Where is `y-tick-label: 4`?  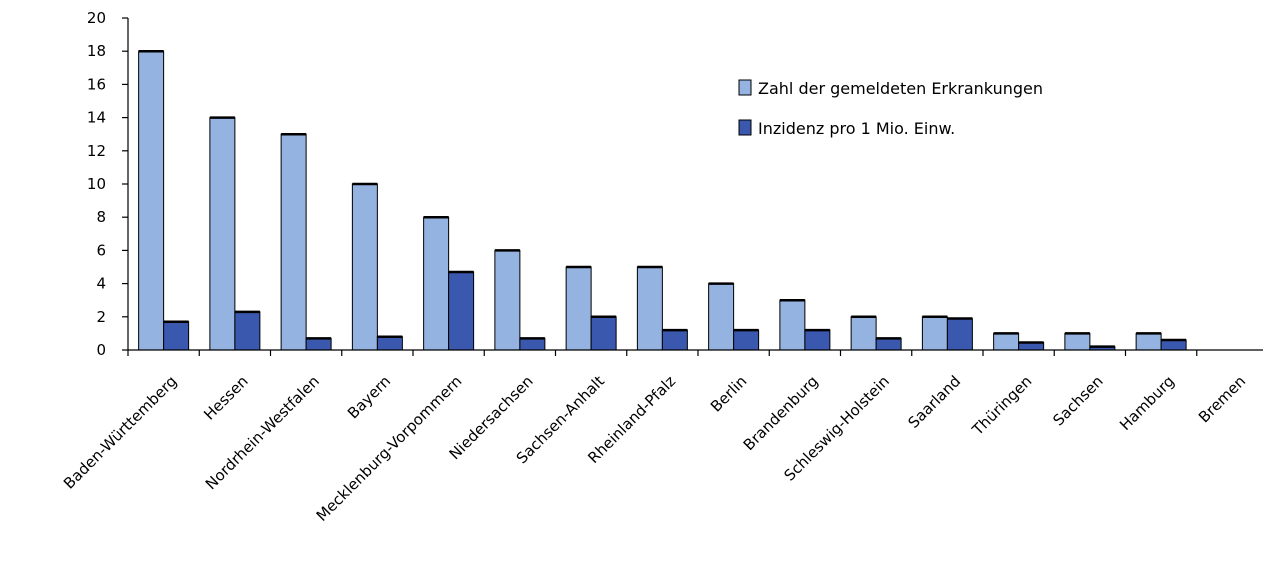
y-tick-label: 4 is located at coordinates (101, 284).